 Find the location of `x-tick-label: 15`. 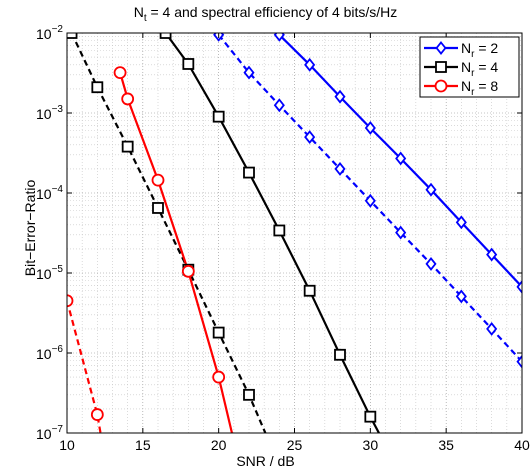

x-tick-label: 15 is located at coordinates (143, 445).